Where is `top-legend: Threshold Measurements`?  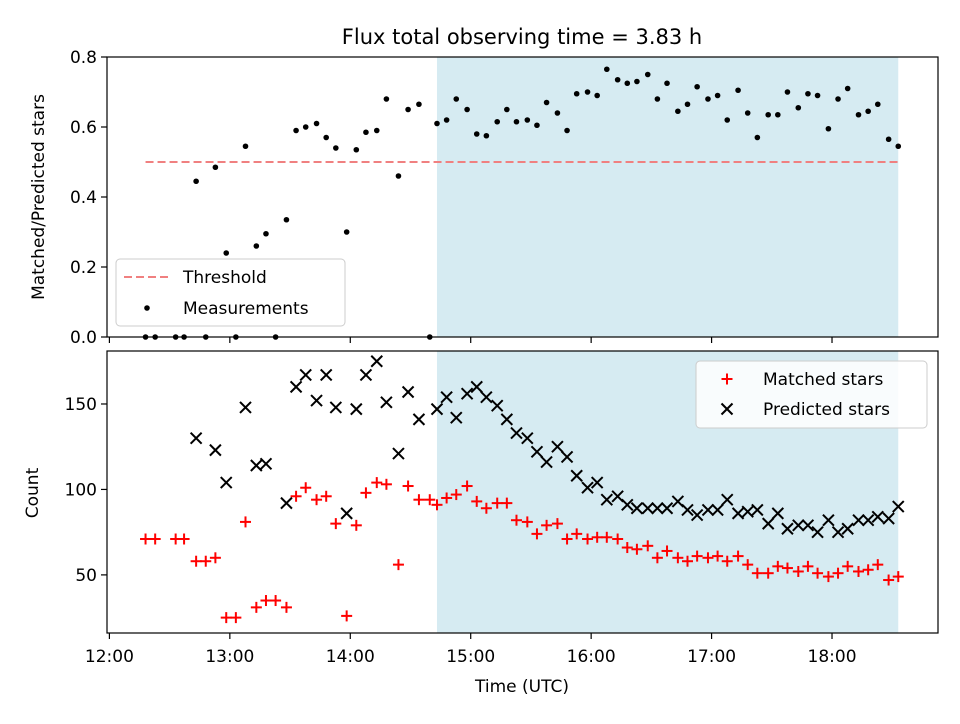 top-legend: Threshold Measurements is located at coordinates (230, 292).